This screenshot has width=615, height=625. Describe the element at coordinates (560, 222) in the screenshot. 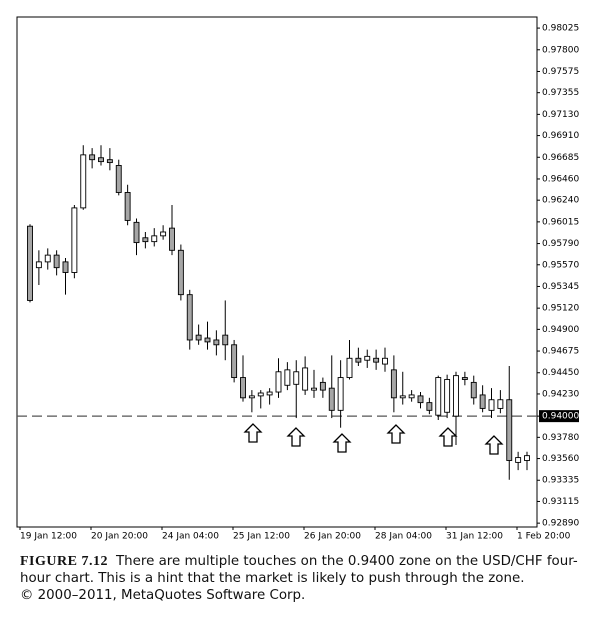

I see `y-tick-label: 0.96015` at that location.